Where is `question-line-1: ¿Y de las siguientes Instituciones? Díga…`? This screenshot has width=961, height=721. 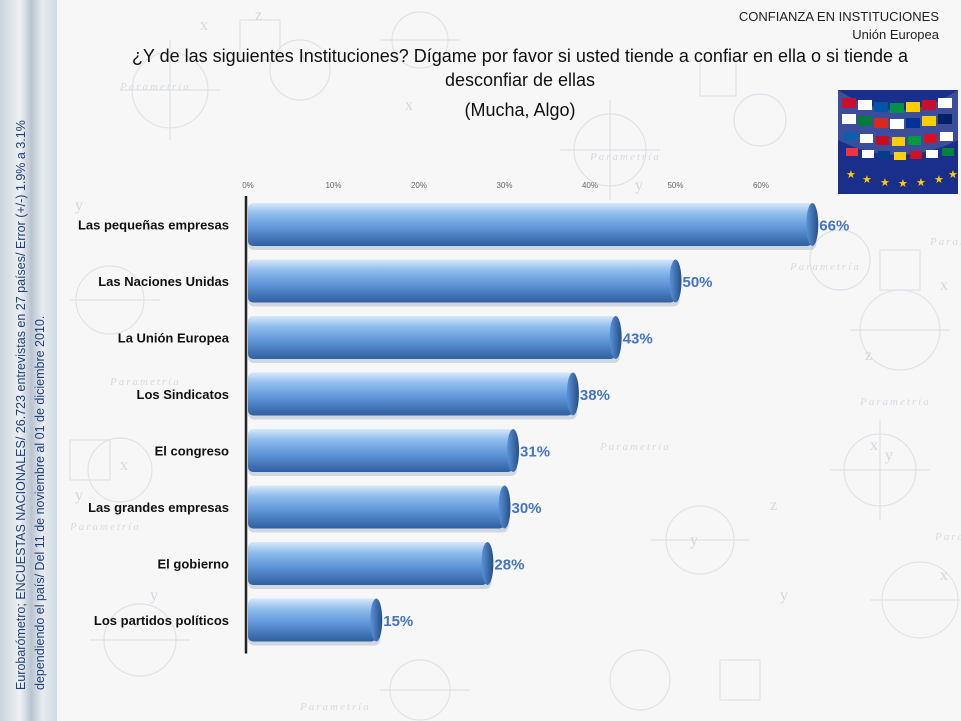
question-line-1: ¿Y de las siguientes Instituciones? Díga… is located at coordinates (520, 56).